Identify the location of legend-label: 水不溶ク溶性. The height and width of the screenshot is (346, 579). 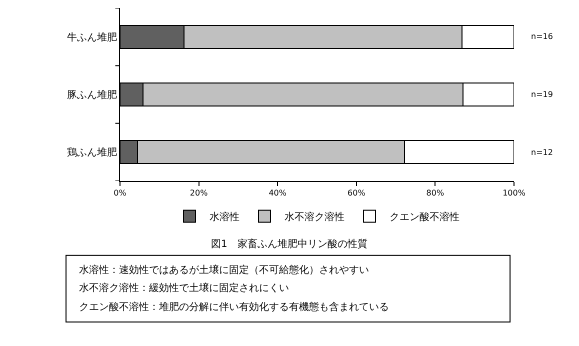
(314, 217).